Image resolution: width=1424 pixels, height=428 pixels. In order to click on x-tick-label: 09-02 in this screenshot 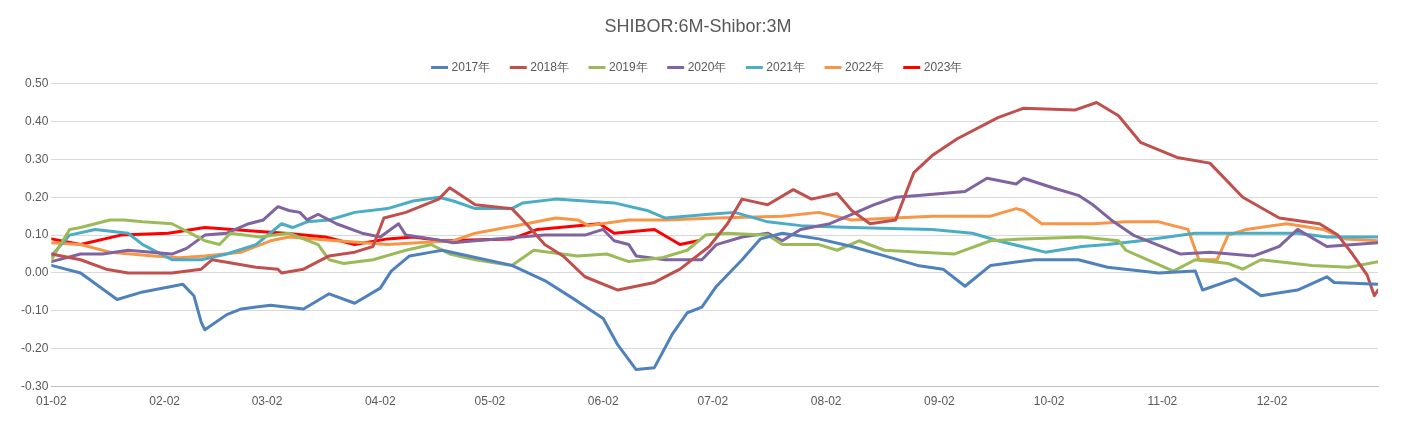, I will do `click(940, 401)`.